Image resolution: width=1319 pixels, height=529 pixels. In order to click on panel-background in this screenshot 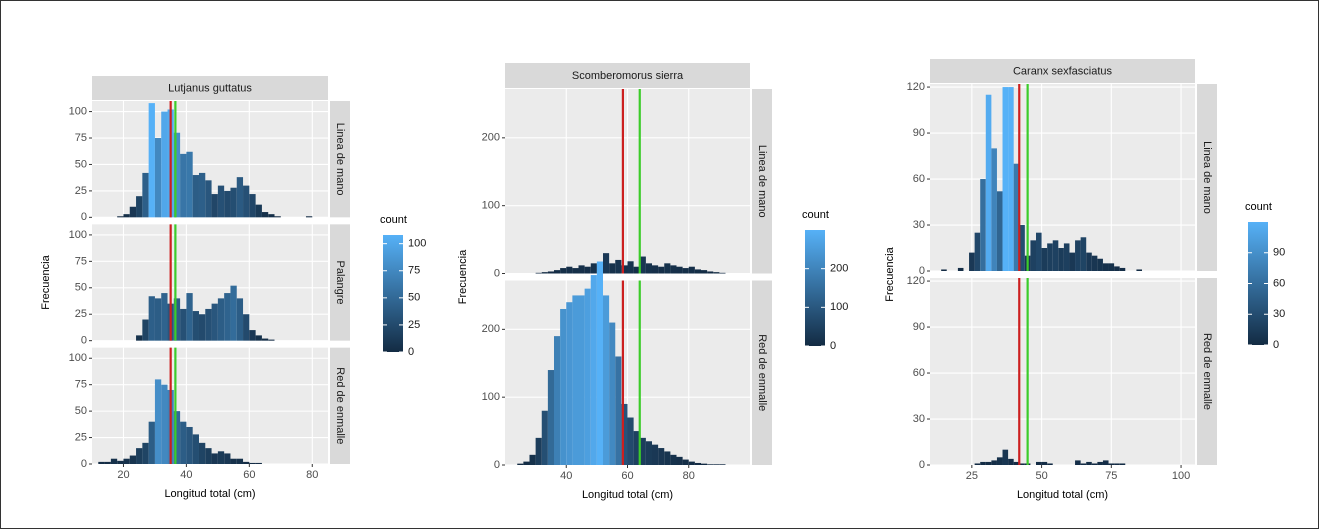, I will do `click(1062, 177)`.